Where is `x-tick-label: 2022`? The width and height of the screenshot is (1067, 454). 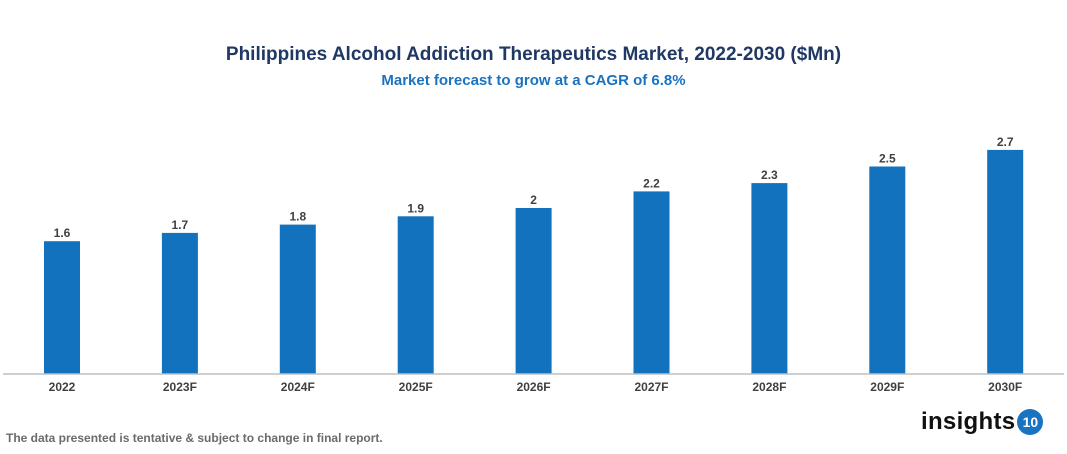 x-tick-label: 2022 is located at coordinates (62, 387).